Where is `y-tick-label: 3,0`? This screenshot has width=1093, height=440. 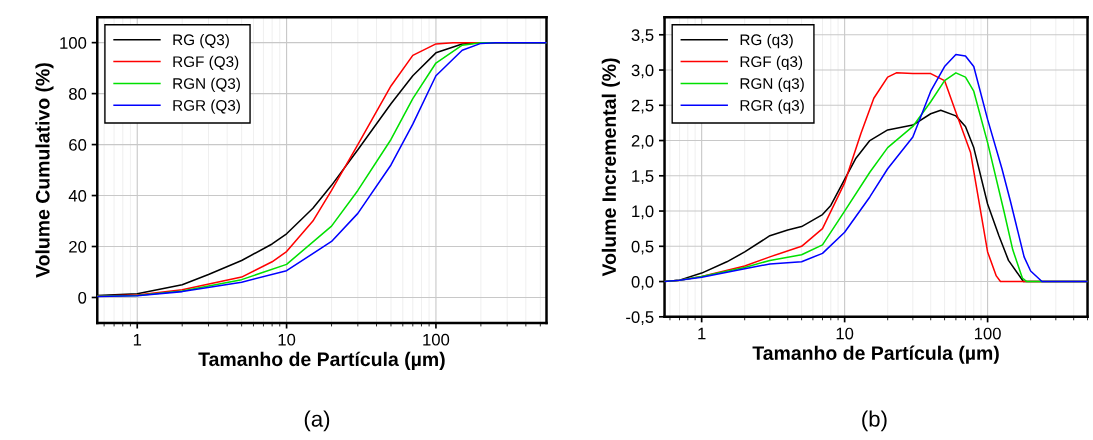
y-tick-label: 3,0 is located at coordinates (642, 71).